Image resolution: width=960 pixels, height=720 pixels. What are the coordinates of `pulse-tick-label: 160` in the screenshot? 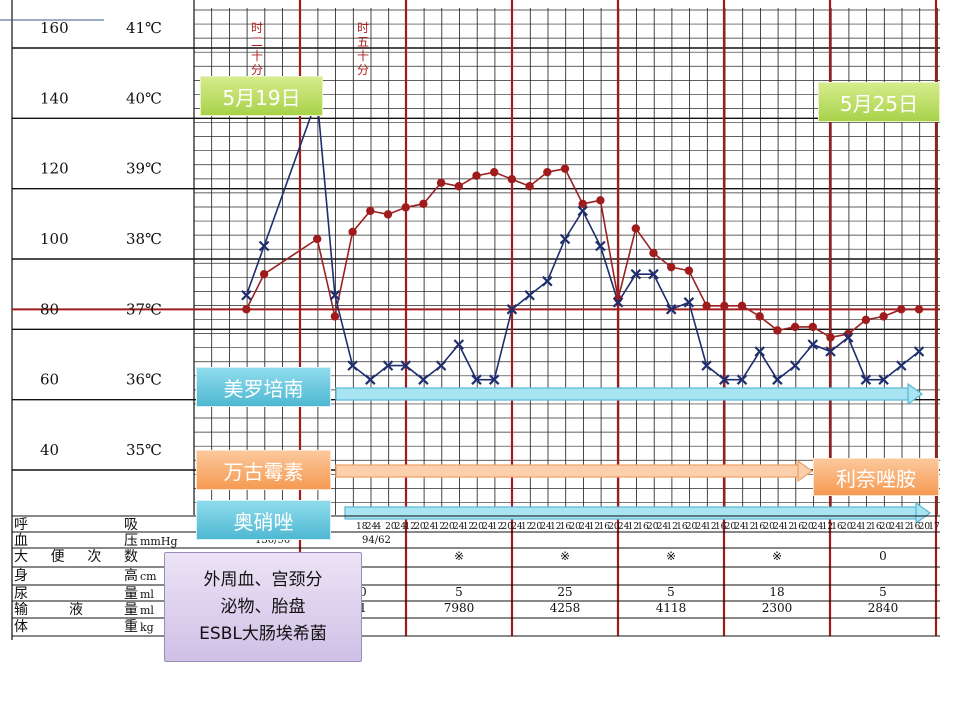 It's located at (54, 28).